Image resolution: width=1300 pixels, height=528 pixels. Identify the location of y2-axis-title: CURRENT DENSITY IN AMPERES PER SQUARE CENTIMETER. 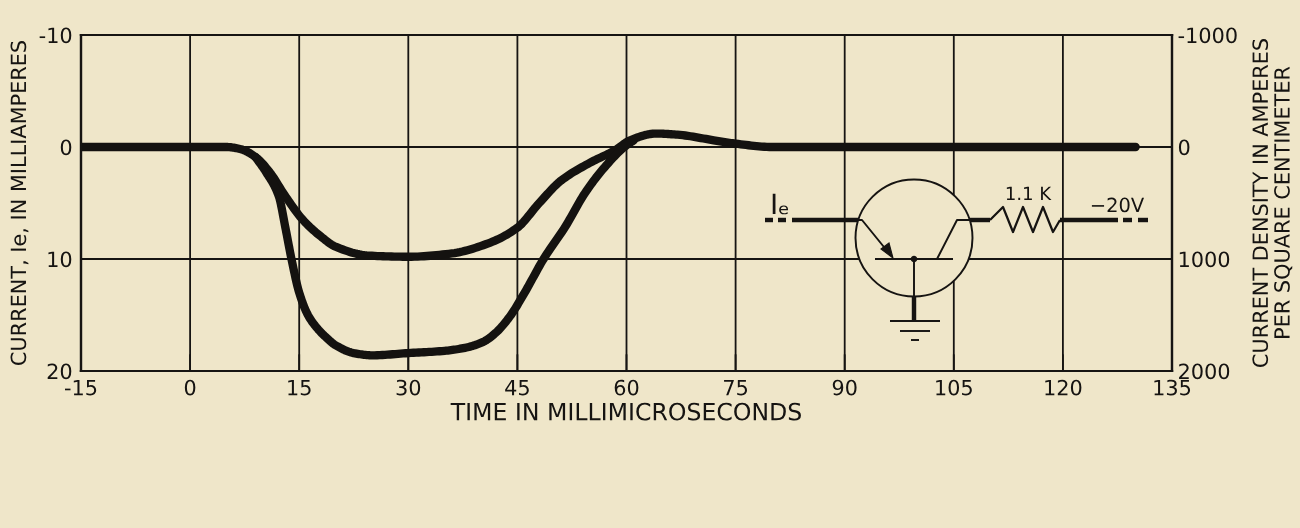
(1272, 203).